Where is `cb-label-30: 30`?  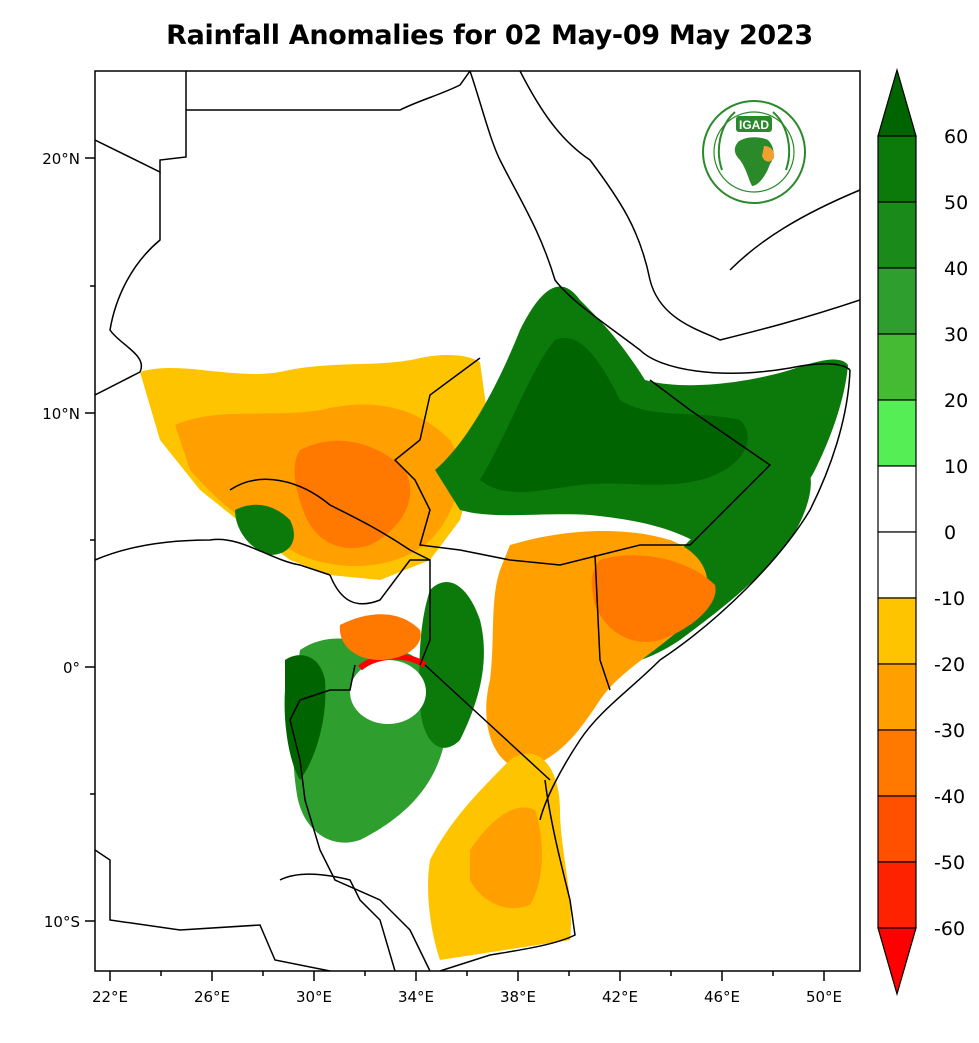
cb-label-30: 30 is located at coordinates (956, 335).